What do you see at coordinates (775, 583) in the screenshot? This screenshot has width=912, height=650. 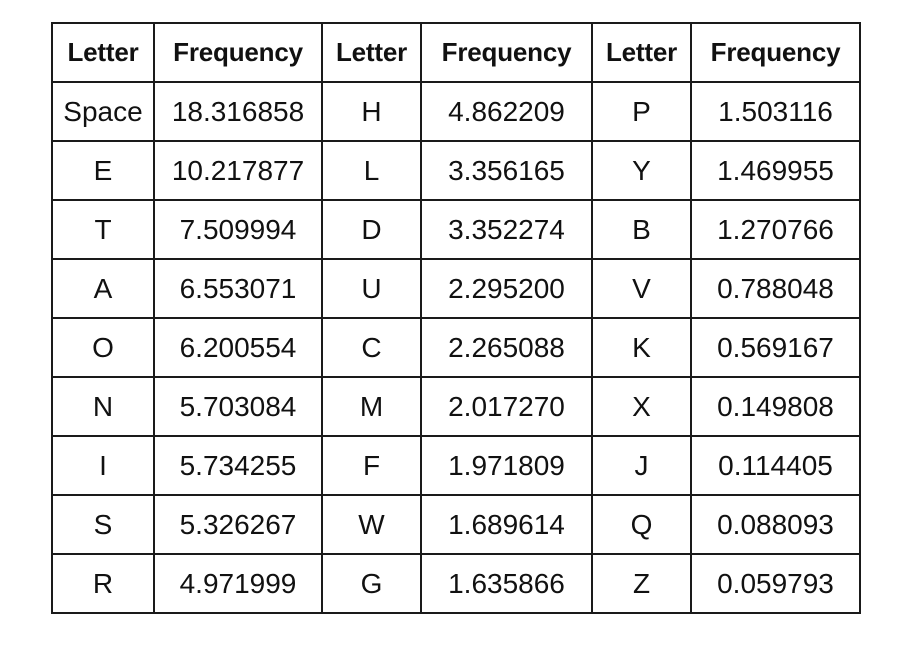 I see `frequency-cell: 0.059793` at bounding box center [775, 583].